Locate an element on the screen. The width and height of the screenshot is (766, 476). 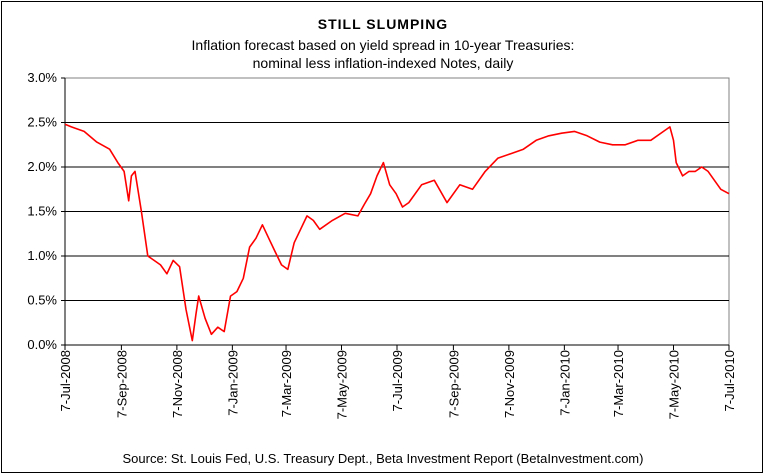
y-tick-label: 0.5% is located at coordinates (42, 300).